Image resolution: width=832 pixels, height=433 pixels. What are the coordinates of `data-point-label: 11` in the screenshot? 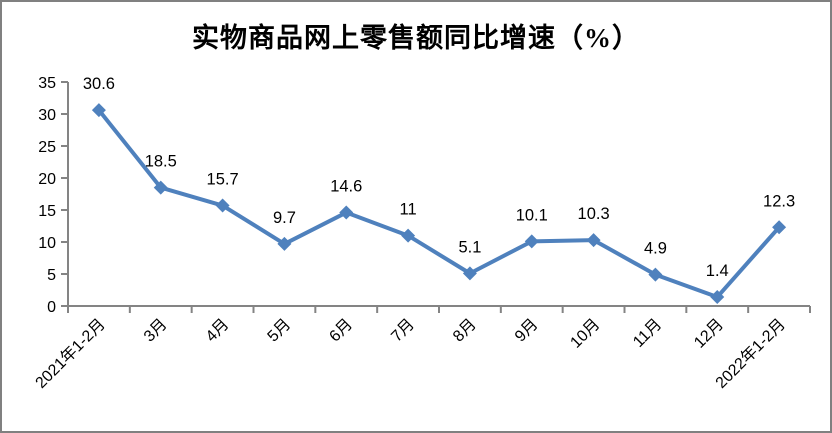 It's located at (408, 210).